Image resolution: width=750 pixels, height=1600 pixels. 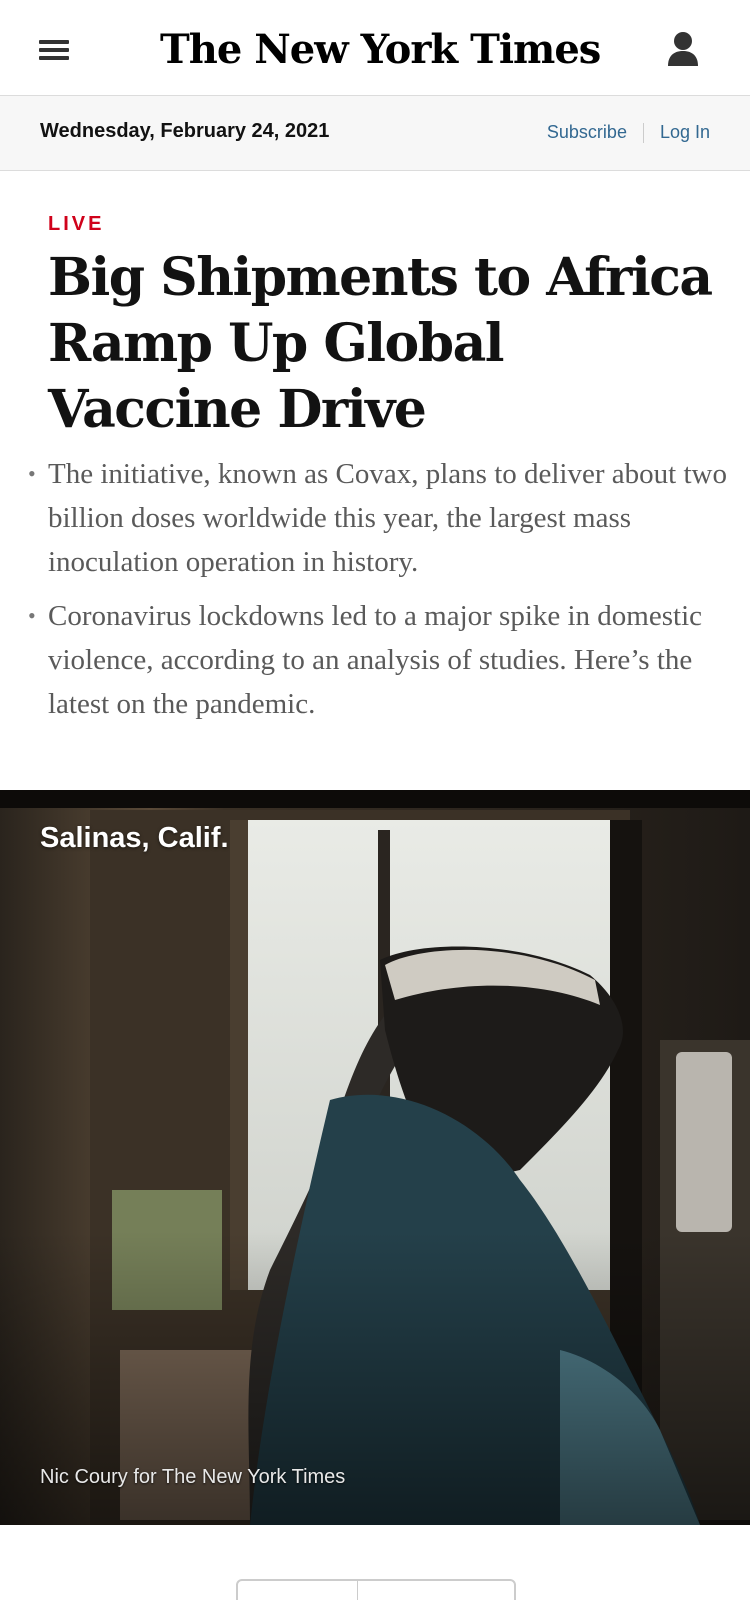 What do you see at coordinates (134, 838) in the screenshot?
I see `photo-location: Salinas, Calif.` at bounding box center [134, 838].